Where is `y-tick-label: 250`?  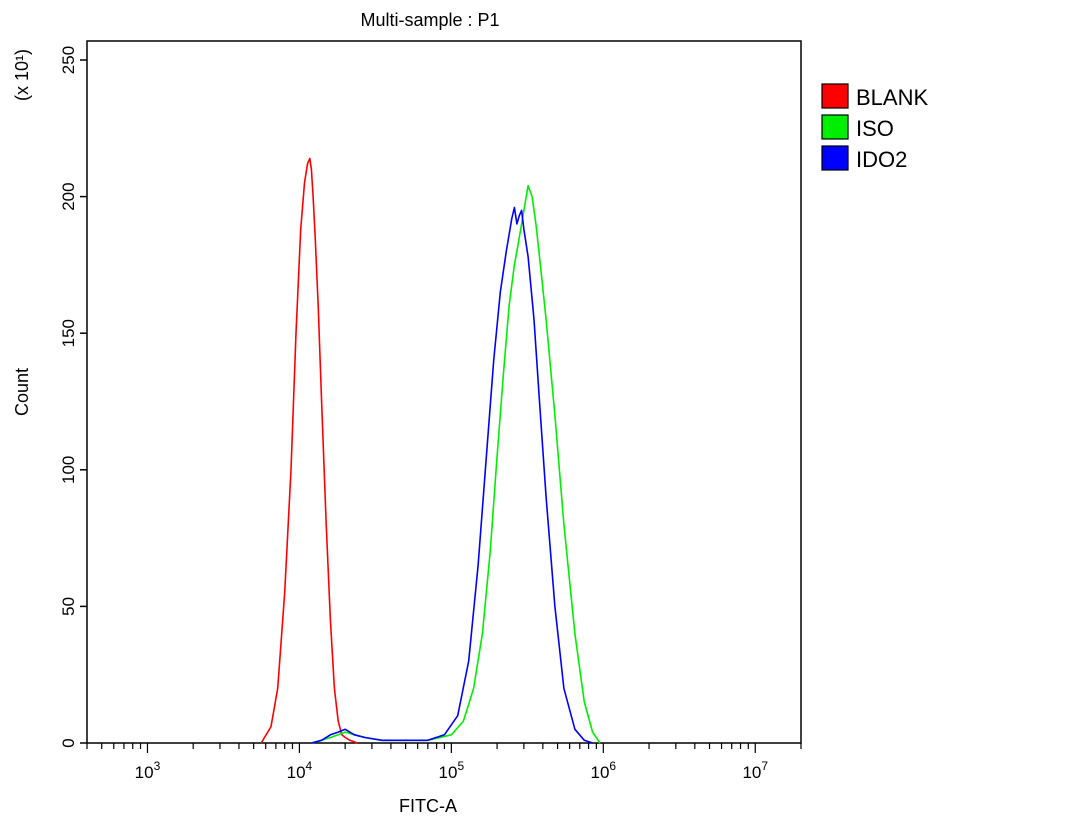 y-tick-label: 250 is located at coordinates (68, 60).